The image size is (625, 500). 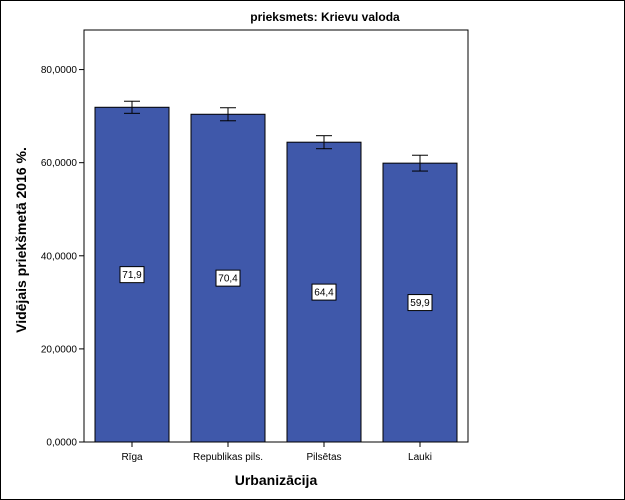 I want to click on y-tick-label: 20,0000, so click(x=59, y=349).